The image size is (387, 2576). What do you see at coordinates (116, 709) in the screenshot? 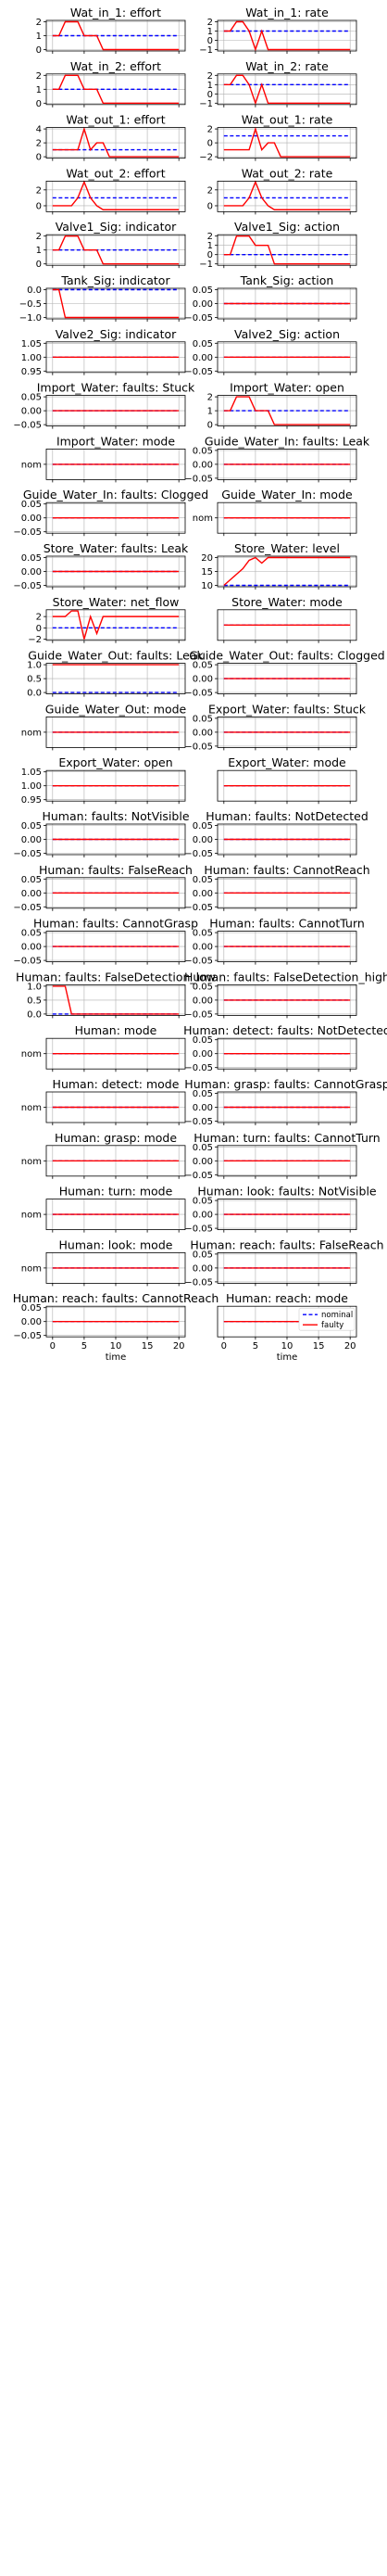
I see `subplot-title: Guide_Water_Out: mode` at bounding box center [116, 709].